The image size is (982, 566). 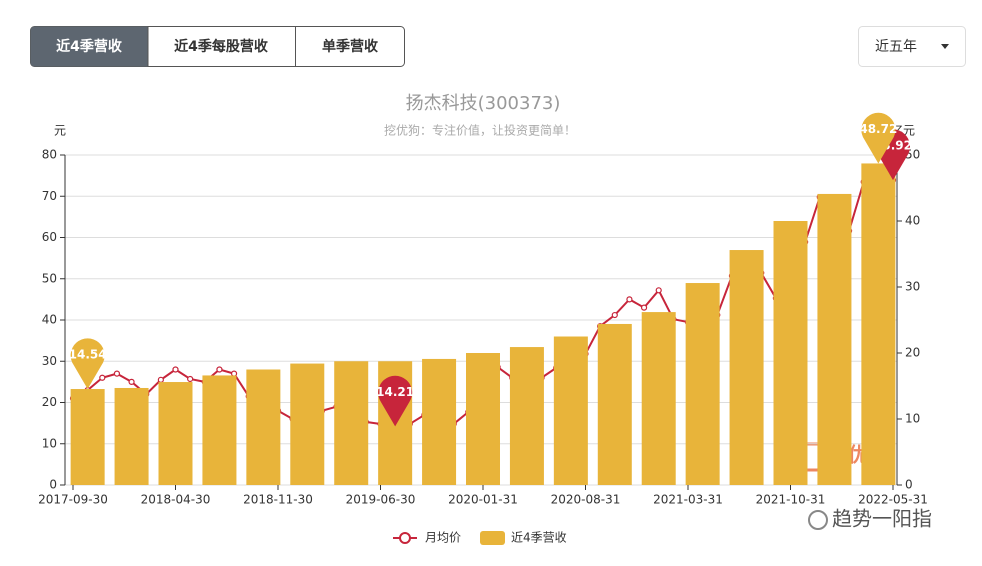 I want to click on legend-label: 月均价, so click(x=443, y=538).